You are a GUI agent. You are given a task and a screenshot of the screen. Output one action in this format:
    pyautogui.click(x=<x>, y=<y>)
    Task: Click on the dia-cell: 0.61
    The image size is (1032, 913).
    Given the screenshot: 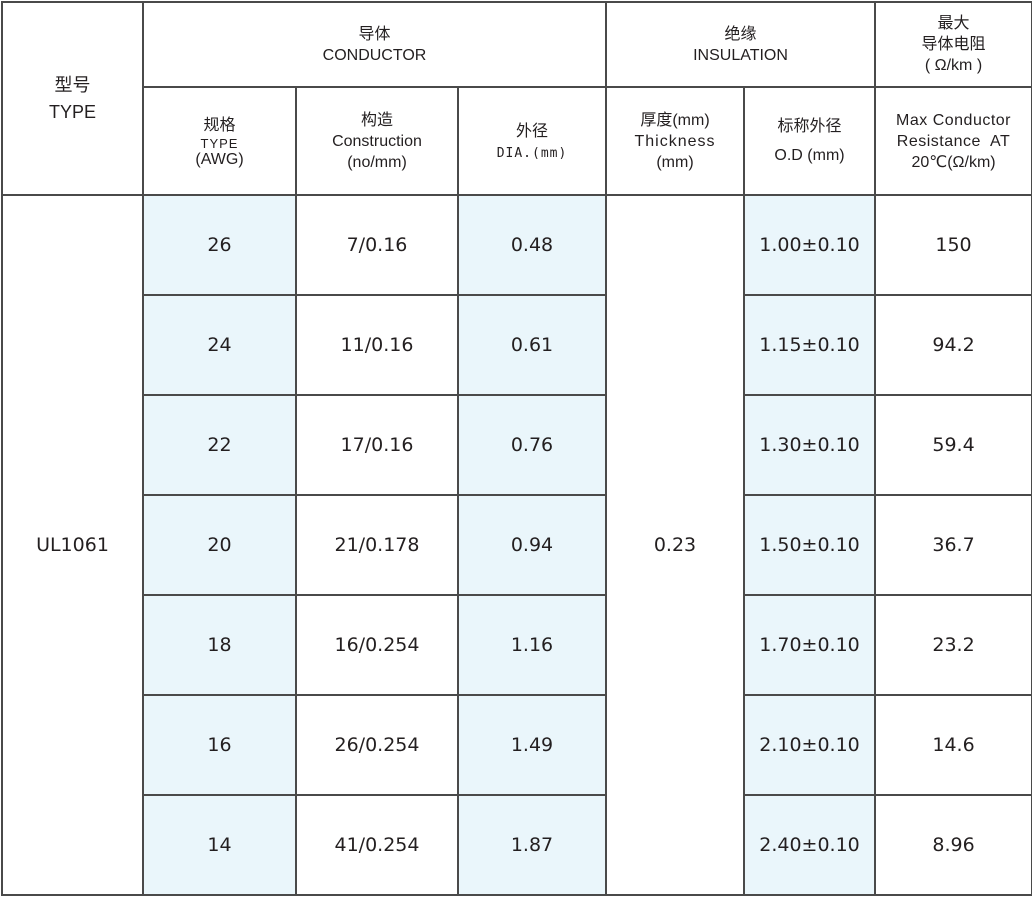 What is the action you would take?
    pyautogui.click(x=532, y=345)
    